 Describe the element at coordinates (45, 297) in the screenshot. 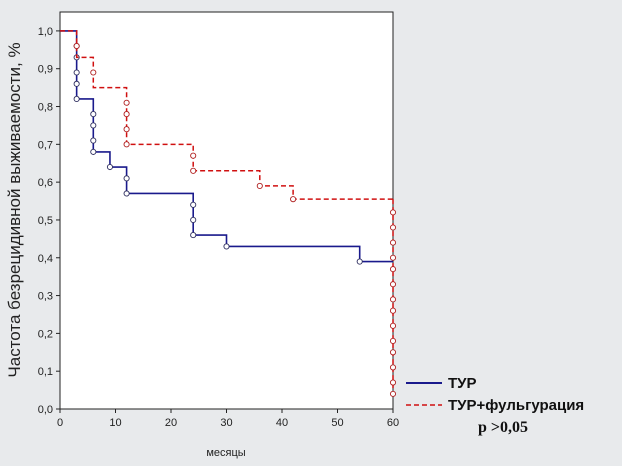

I see `y-tick-label: 0,3` at that location.